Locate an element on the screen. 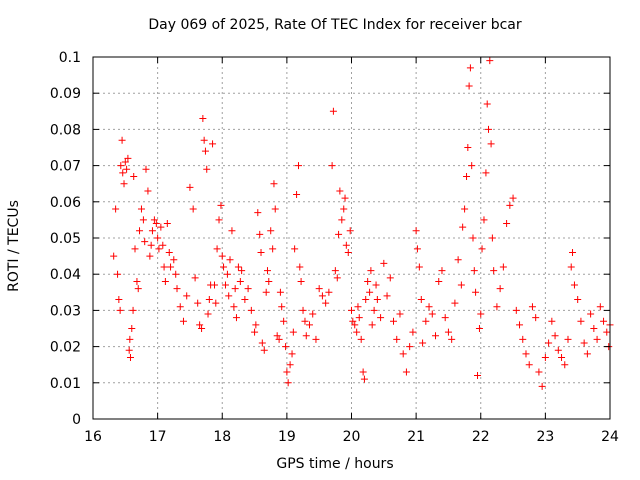 The width and height of the screenshot is (640, 480). y-tick-label: 0.04 is located at coordinates (65, 275).